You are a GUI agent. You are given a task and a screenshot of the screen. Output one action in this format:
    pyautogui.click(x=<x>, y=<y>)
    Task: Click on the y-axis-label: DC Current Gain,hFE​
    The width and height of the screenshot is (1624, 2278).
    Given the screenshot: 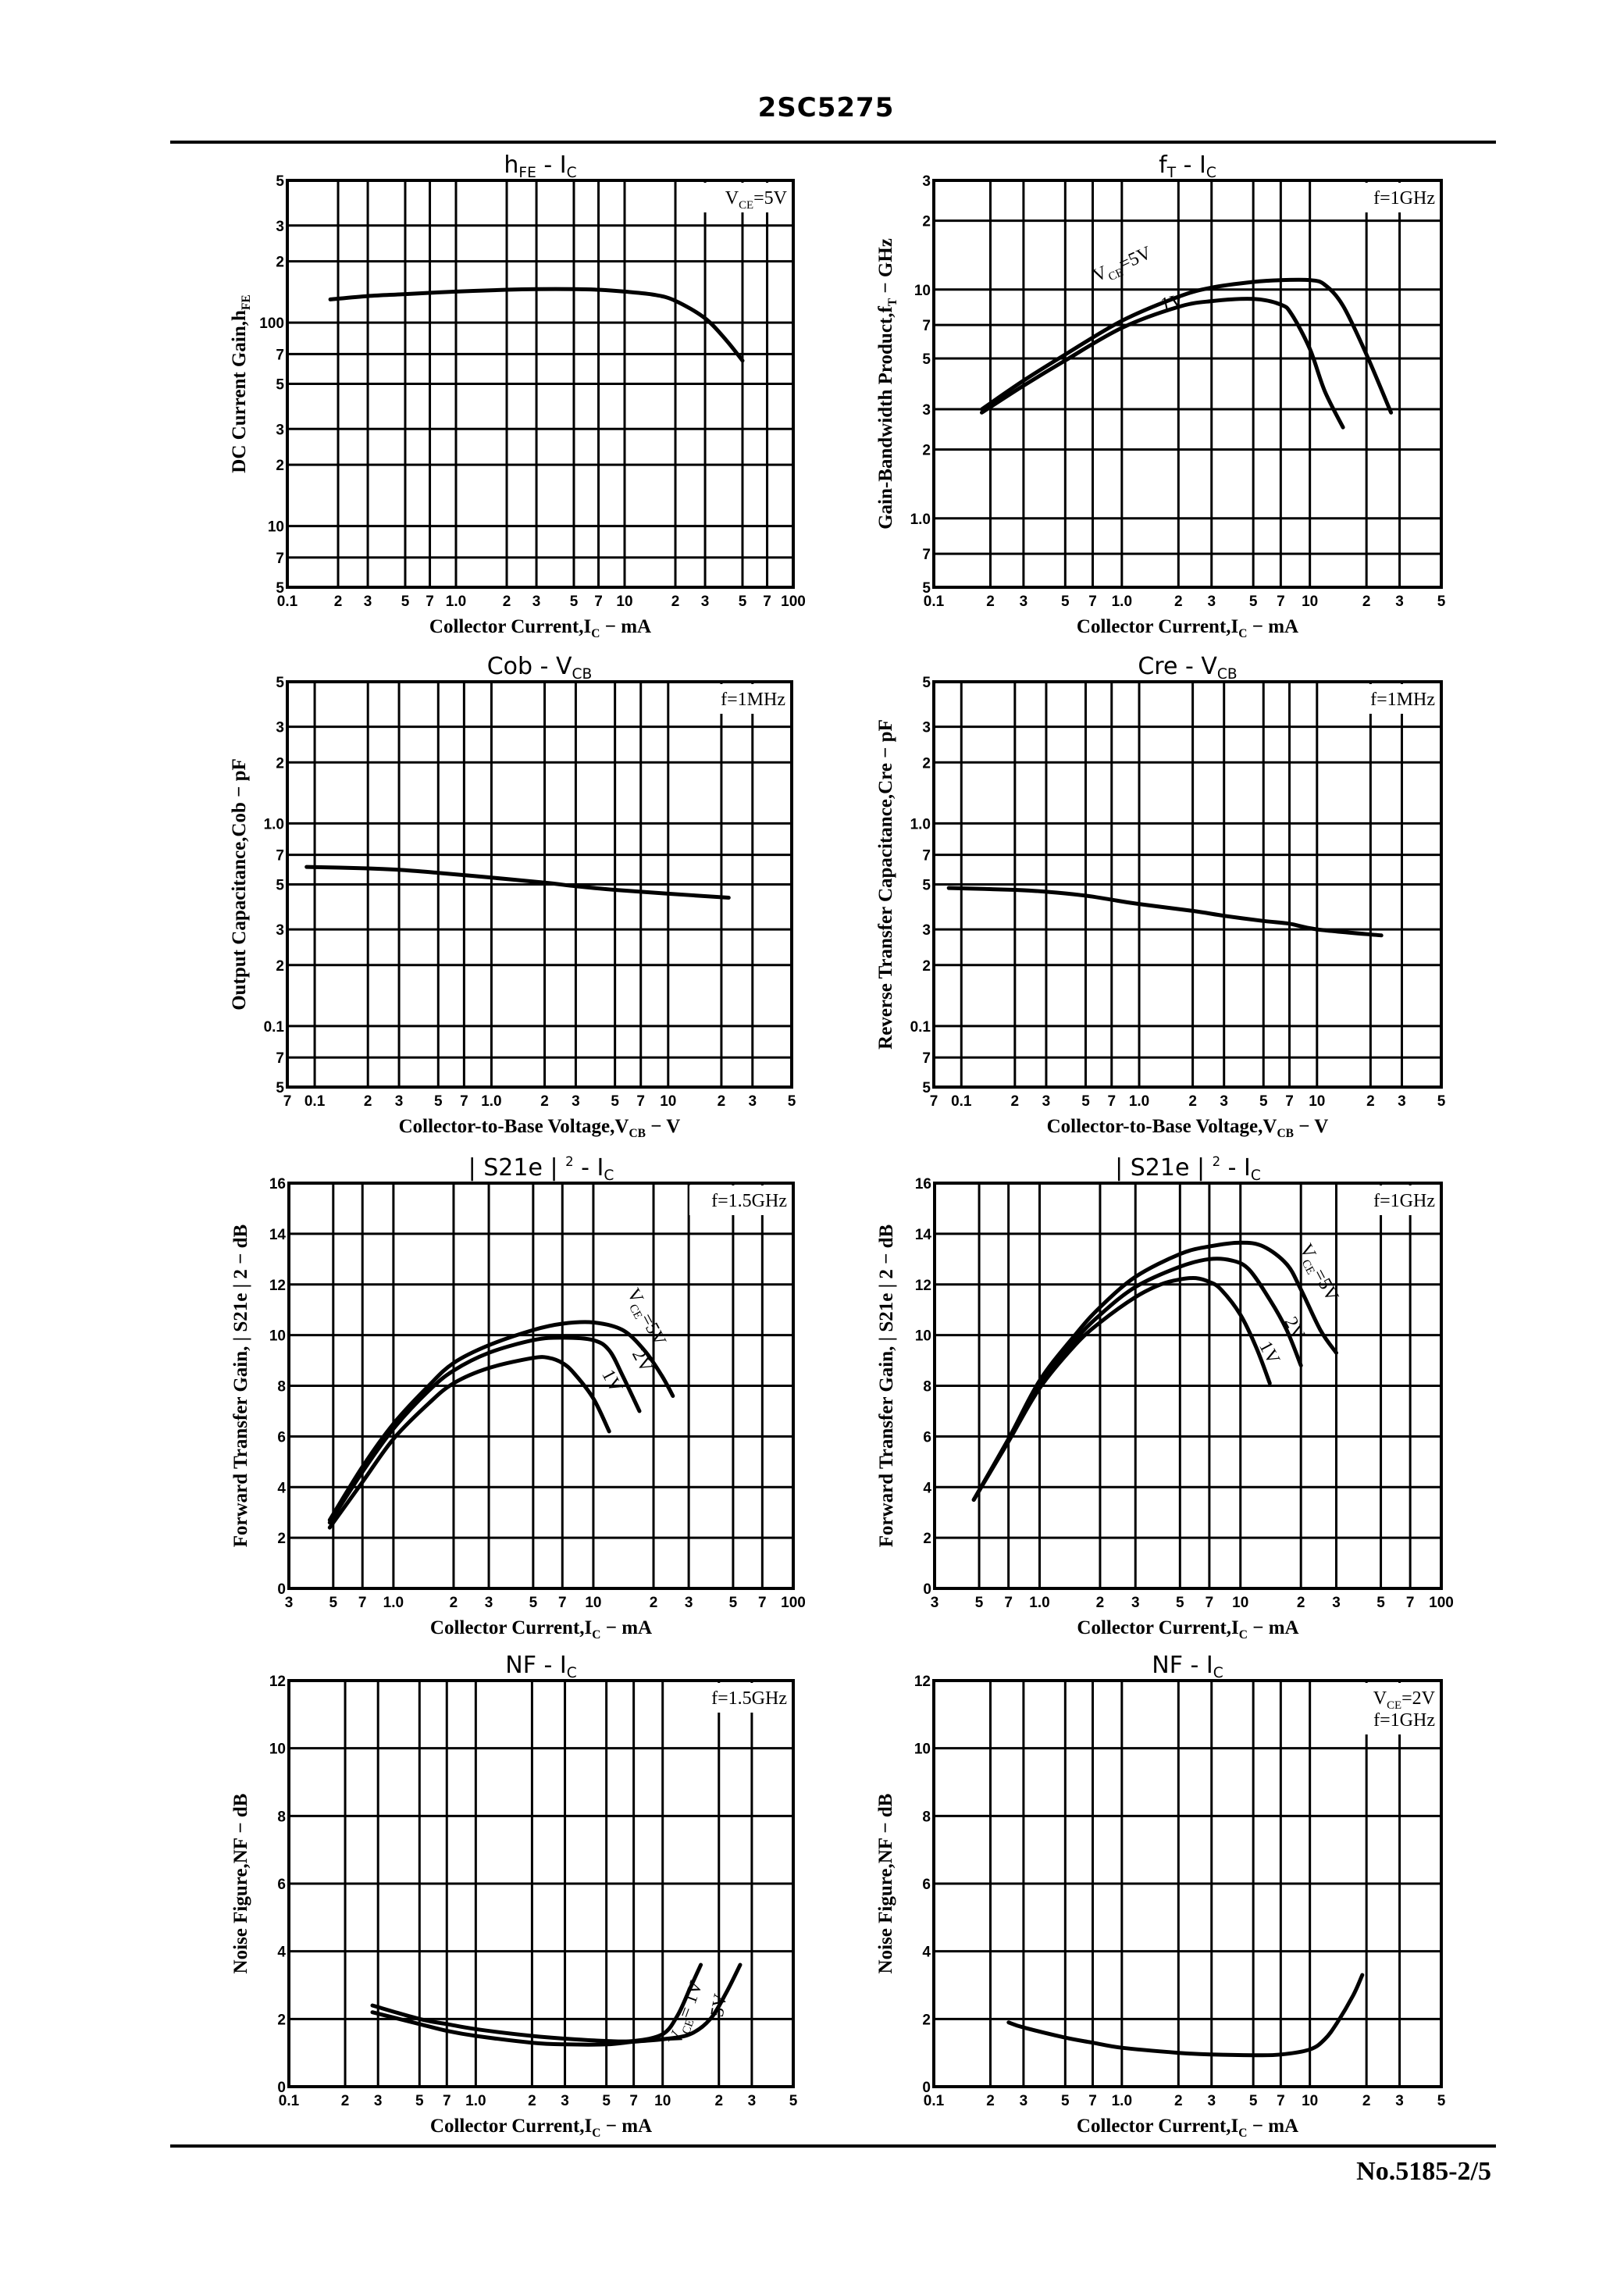 What is the action you would take?
    pyautogui.click(x=241, y=383)
    